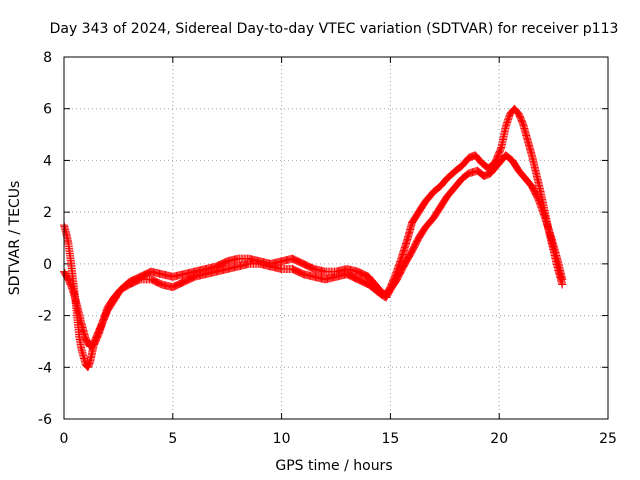 The image size is (640, 480). I want to click on y-tick-label: -6, so click(45, 420).